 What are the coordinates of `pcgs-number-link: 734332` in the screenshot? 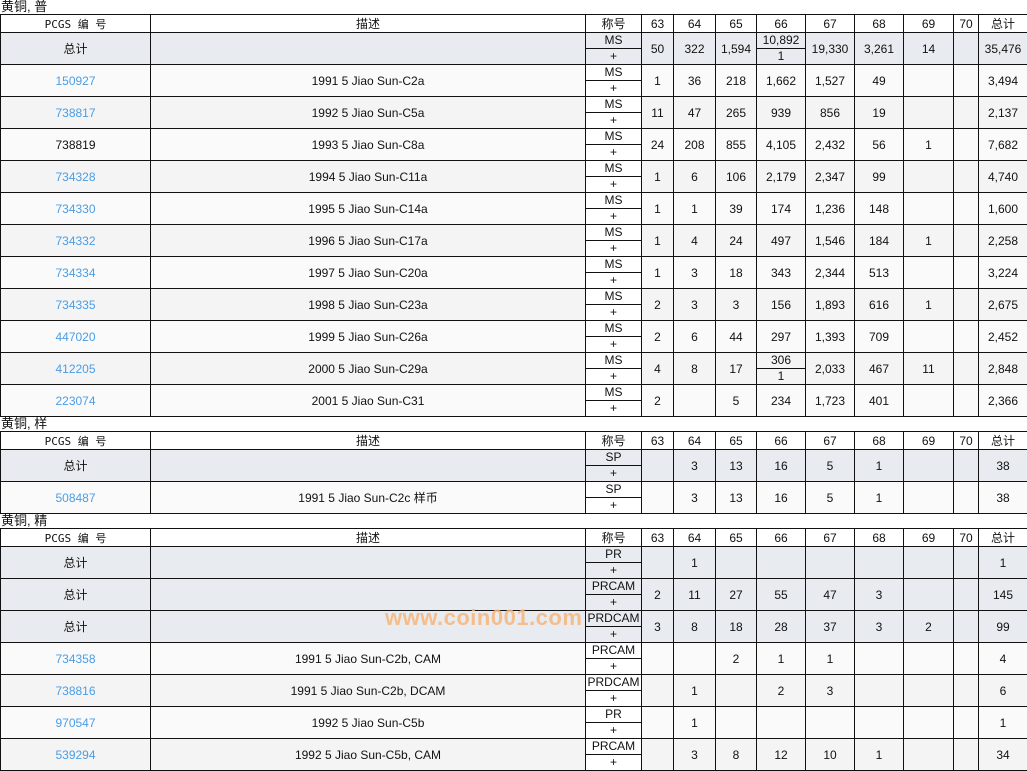 It's located at (76, 241).